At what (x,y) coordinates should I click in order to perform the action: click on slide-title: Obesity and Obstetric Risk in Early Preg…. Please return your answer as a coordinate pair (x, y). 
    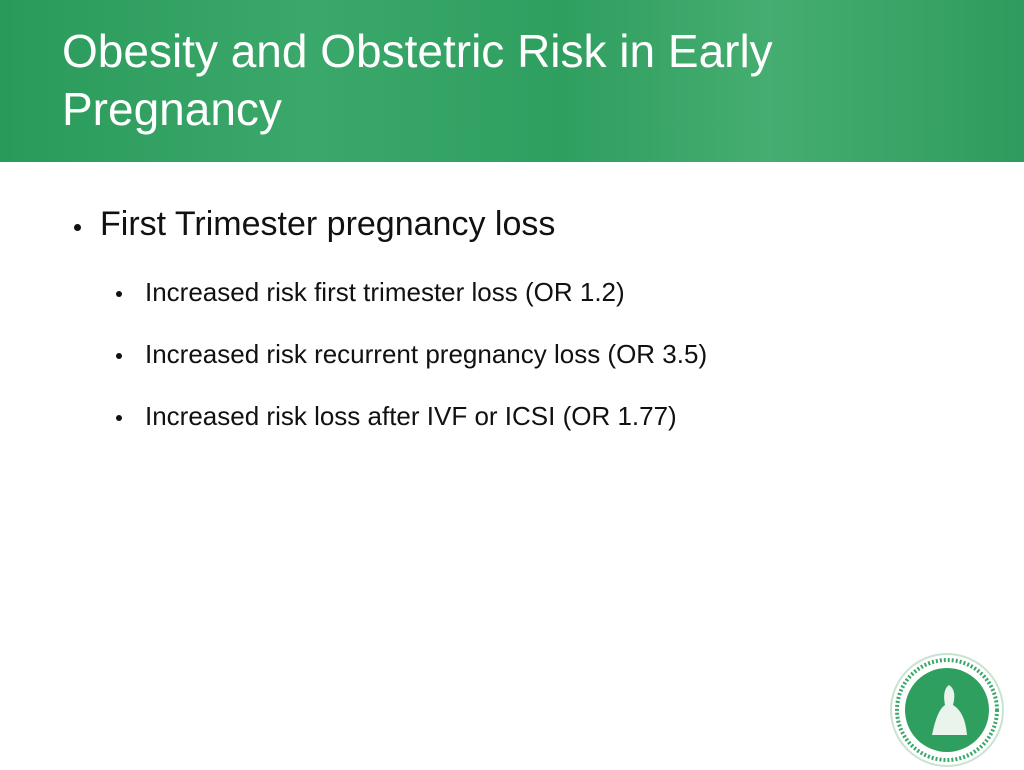
    Looking at the image, I should click on (417, 80).